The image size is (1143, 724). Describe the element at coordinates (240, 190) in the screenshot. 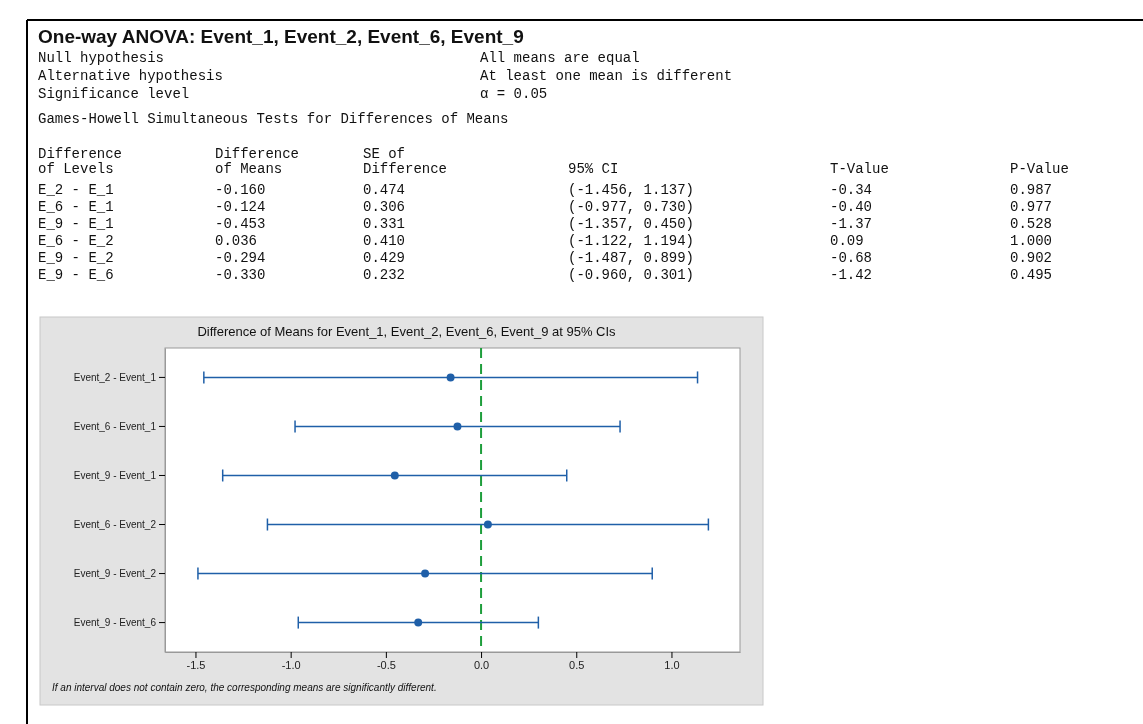

I see `text: -0.160` at that location.